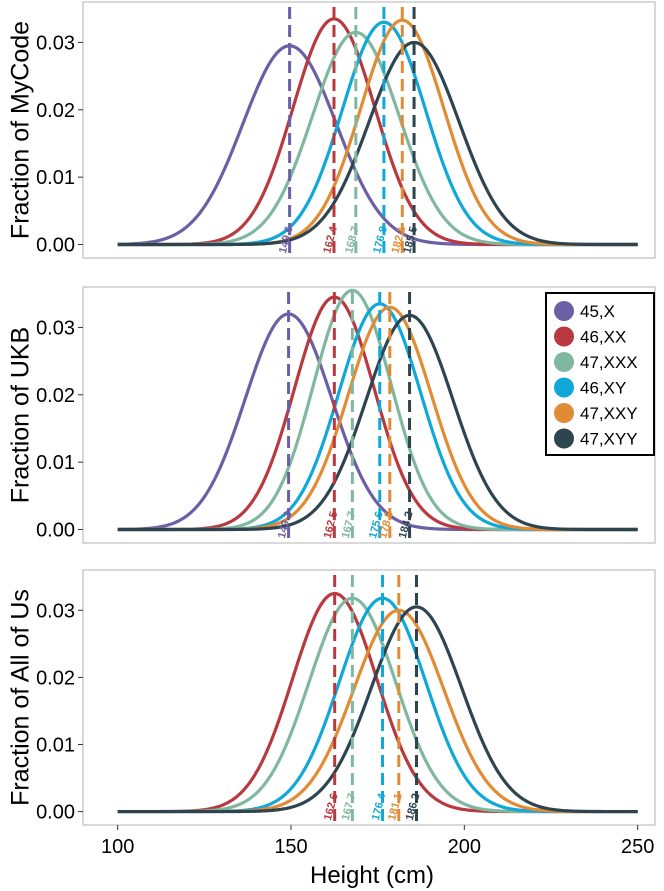  Describe the element at coordinates (603, 388) in the screenshot. I see `legend-label: 46,XY` at that location.